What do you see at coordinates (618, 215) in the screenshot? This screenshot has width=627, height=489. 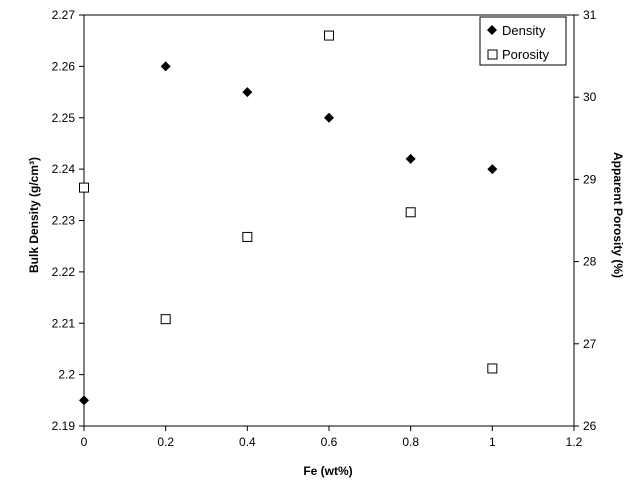 I see `right-y-axis-title: Apparent Porosity (%)` at bounding box center [618, 215].